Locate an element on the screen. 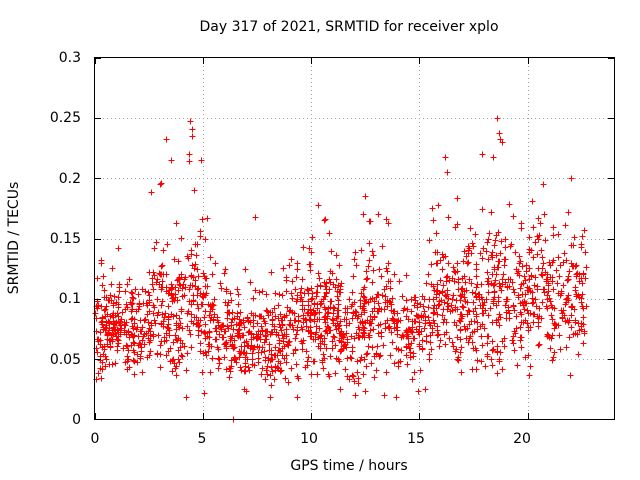  y-tick-label: 0 is located at coordinates (76, 420).